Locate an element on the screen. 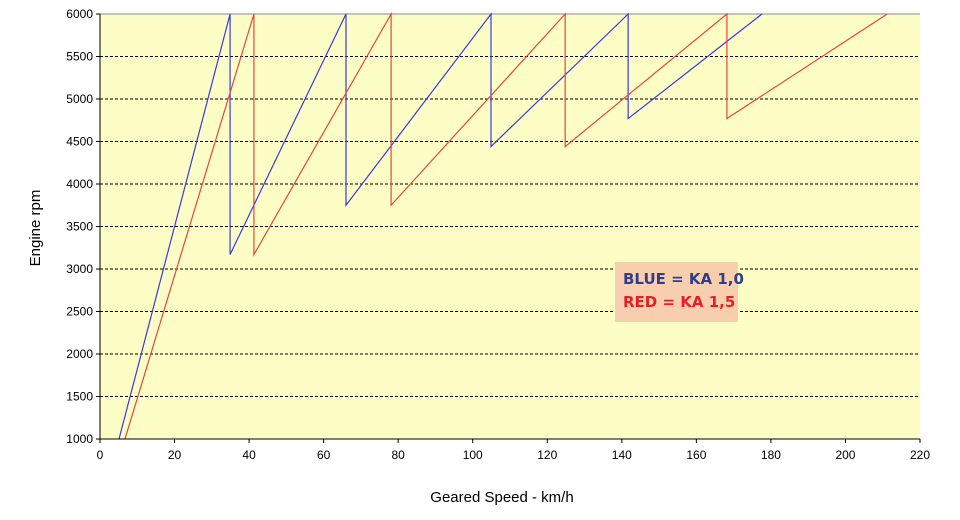  y-tick-label: 3000 is located at coordinates (79, 269).